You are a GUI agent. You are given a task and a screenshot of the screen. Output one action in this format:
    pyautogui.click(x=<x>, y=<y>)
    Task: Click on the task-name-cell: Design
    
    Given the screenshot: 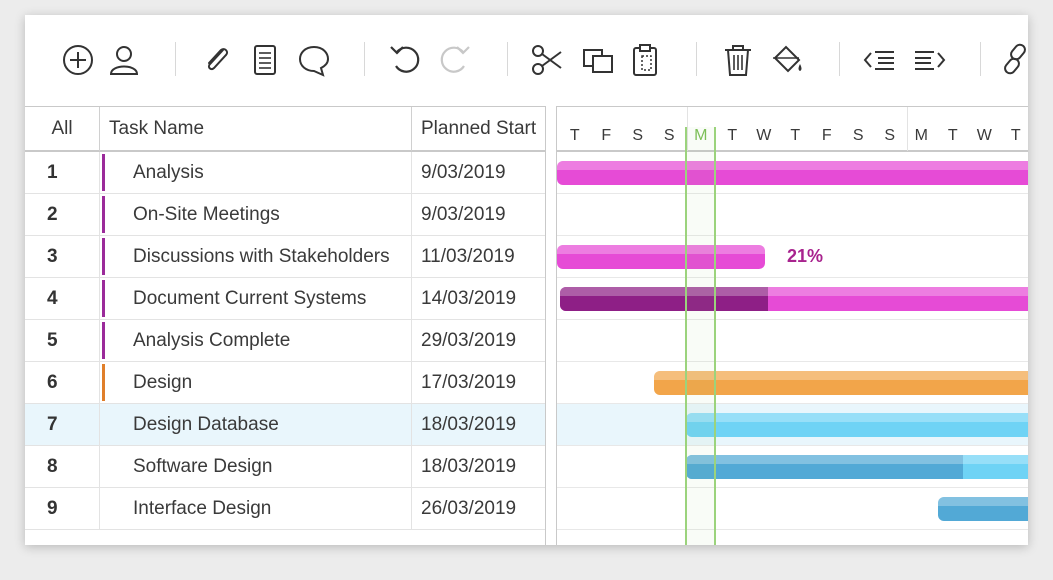 What is the action you would take?
    pyautogui.click(x=256, y=382)
    